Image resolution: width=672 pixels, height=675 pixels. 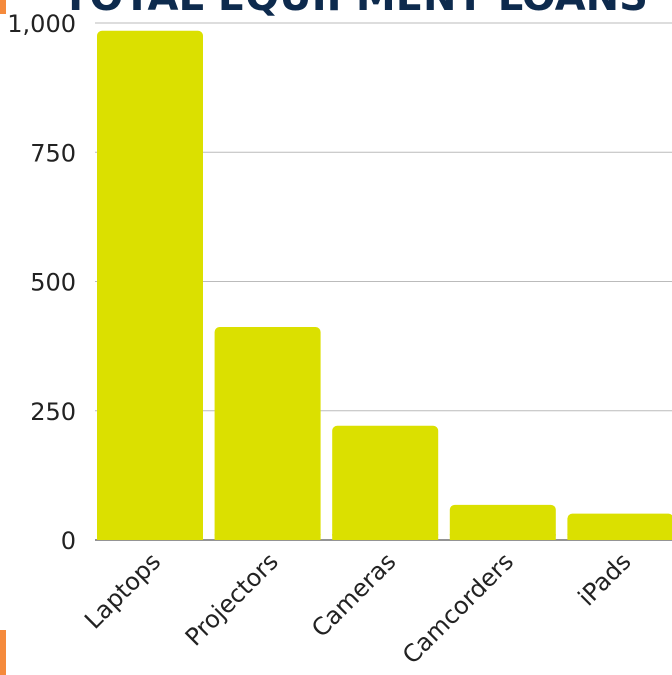 What do you see at coordinates (267, 433) in the screenshot?
I see `bar-projectors` at bounding box center [267, 433].